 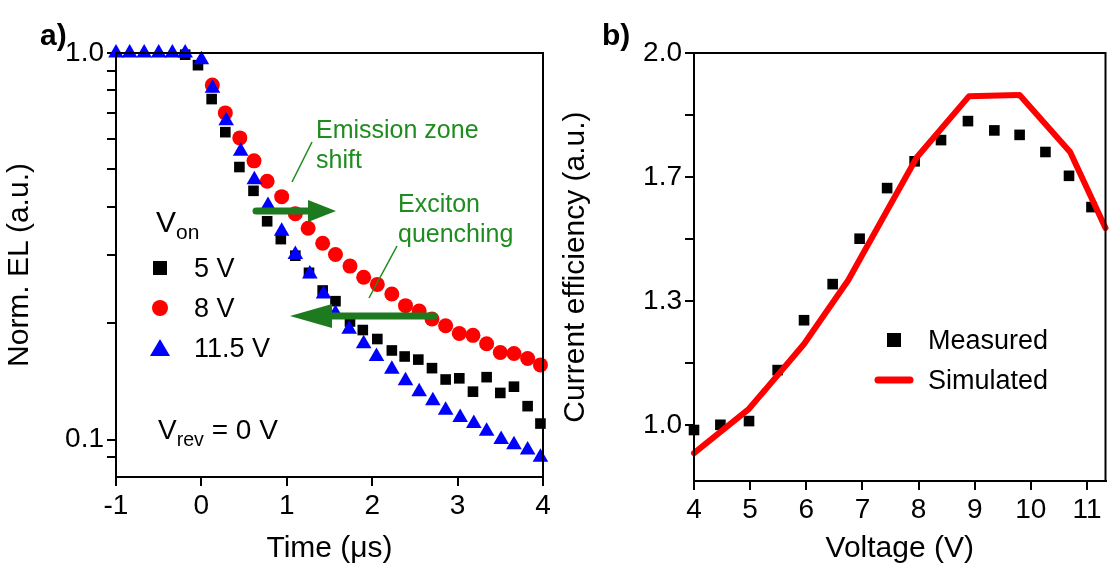 What do you see at coordinates (899, 547) in the screenshot?
I see `x-axis-title: Voltage (V)` at bounding box center [899, 547].